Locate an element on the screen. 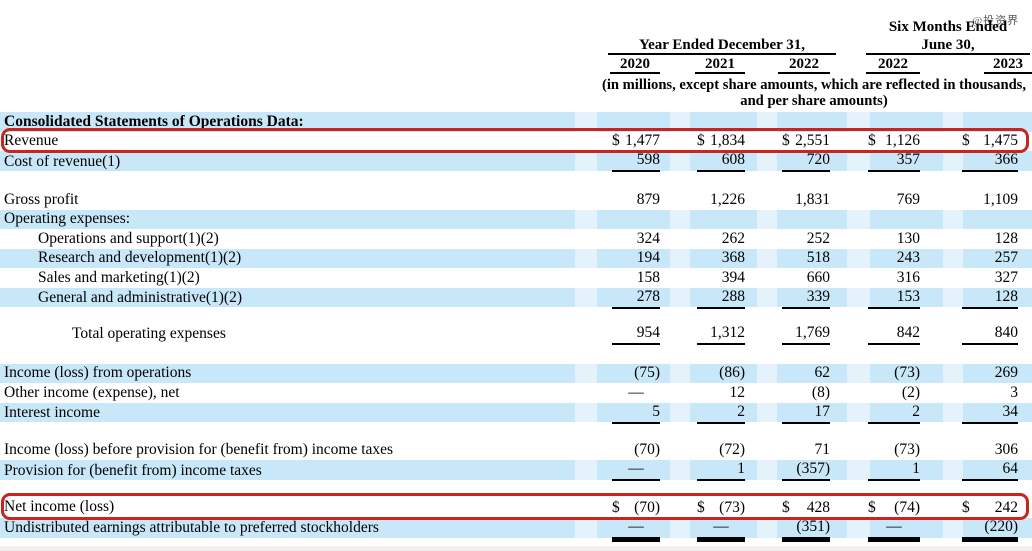  row-label: Net income (loss) is located at coordinates (59, 506).